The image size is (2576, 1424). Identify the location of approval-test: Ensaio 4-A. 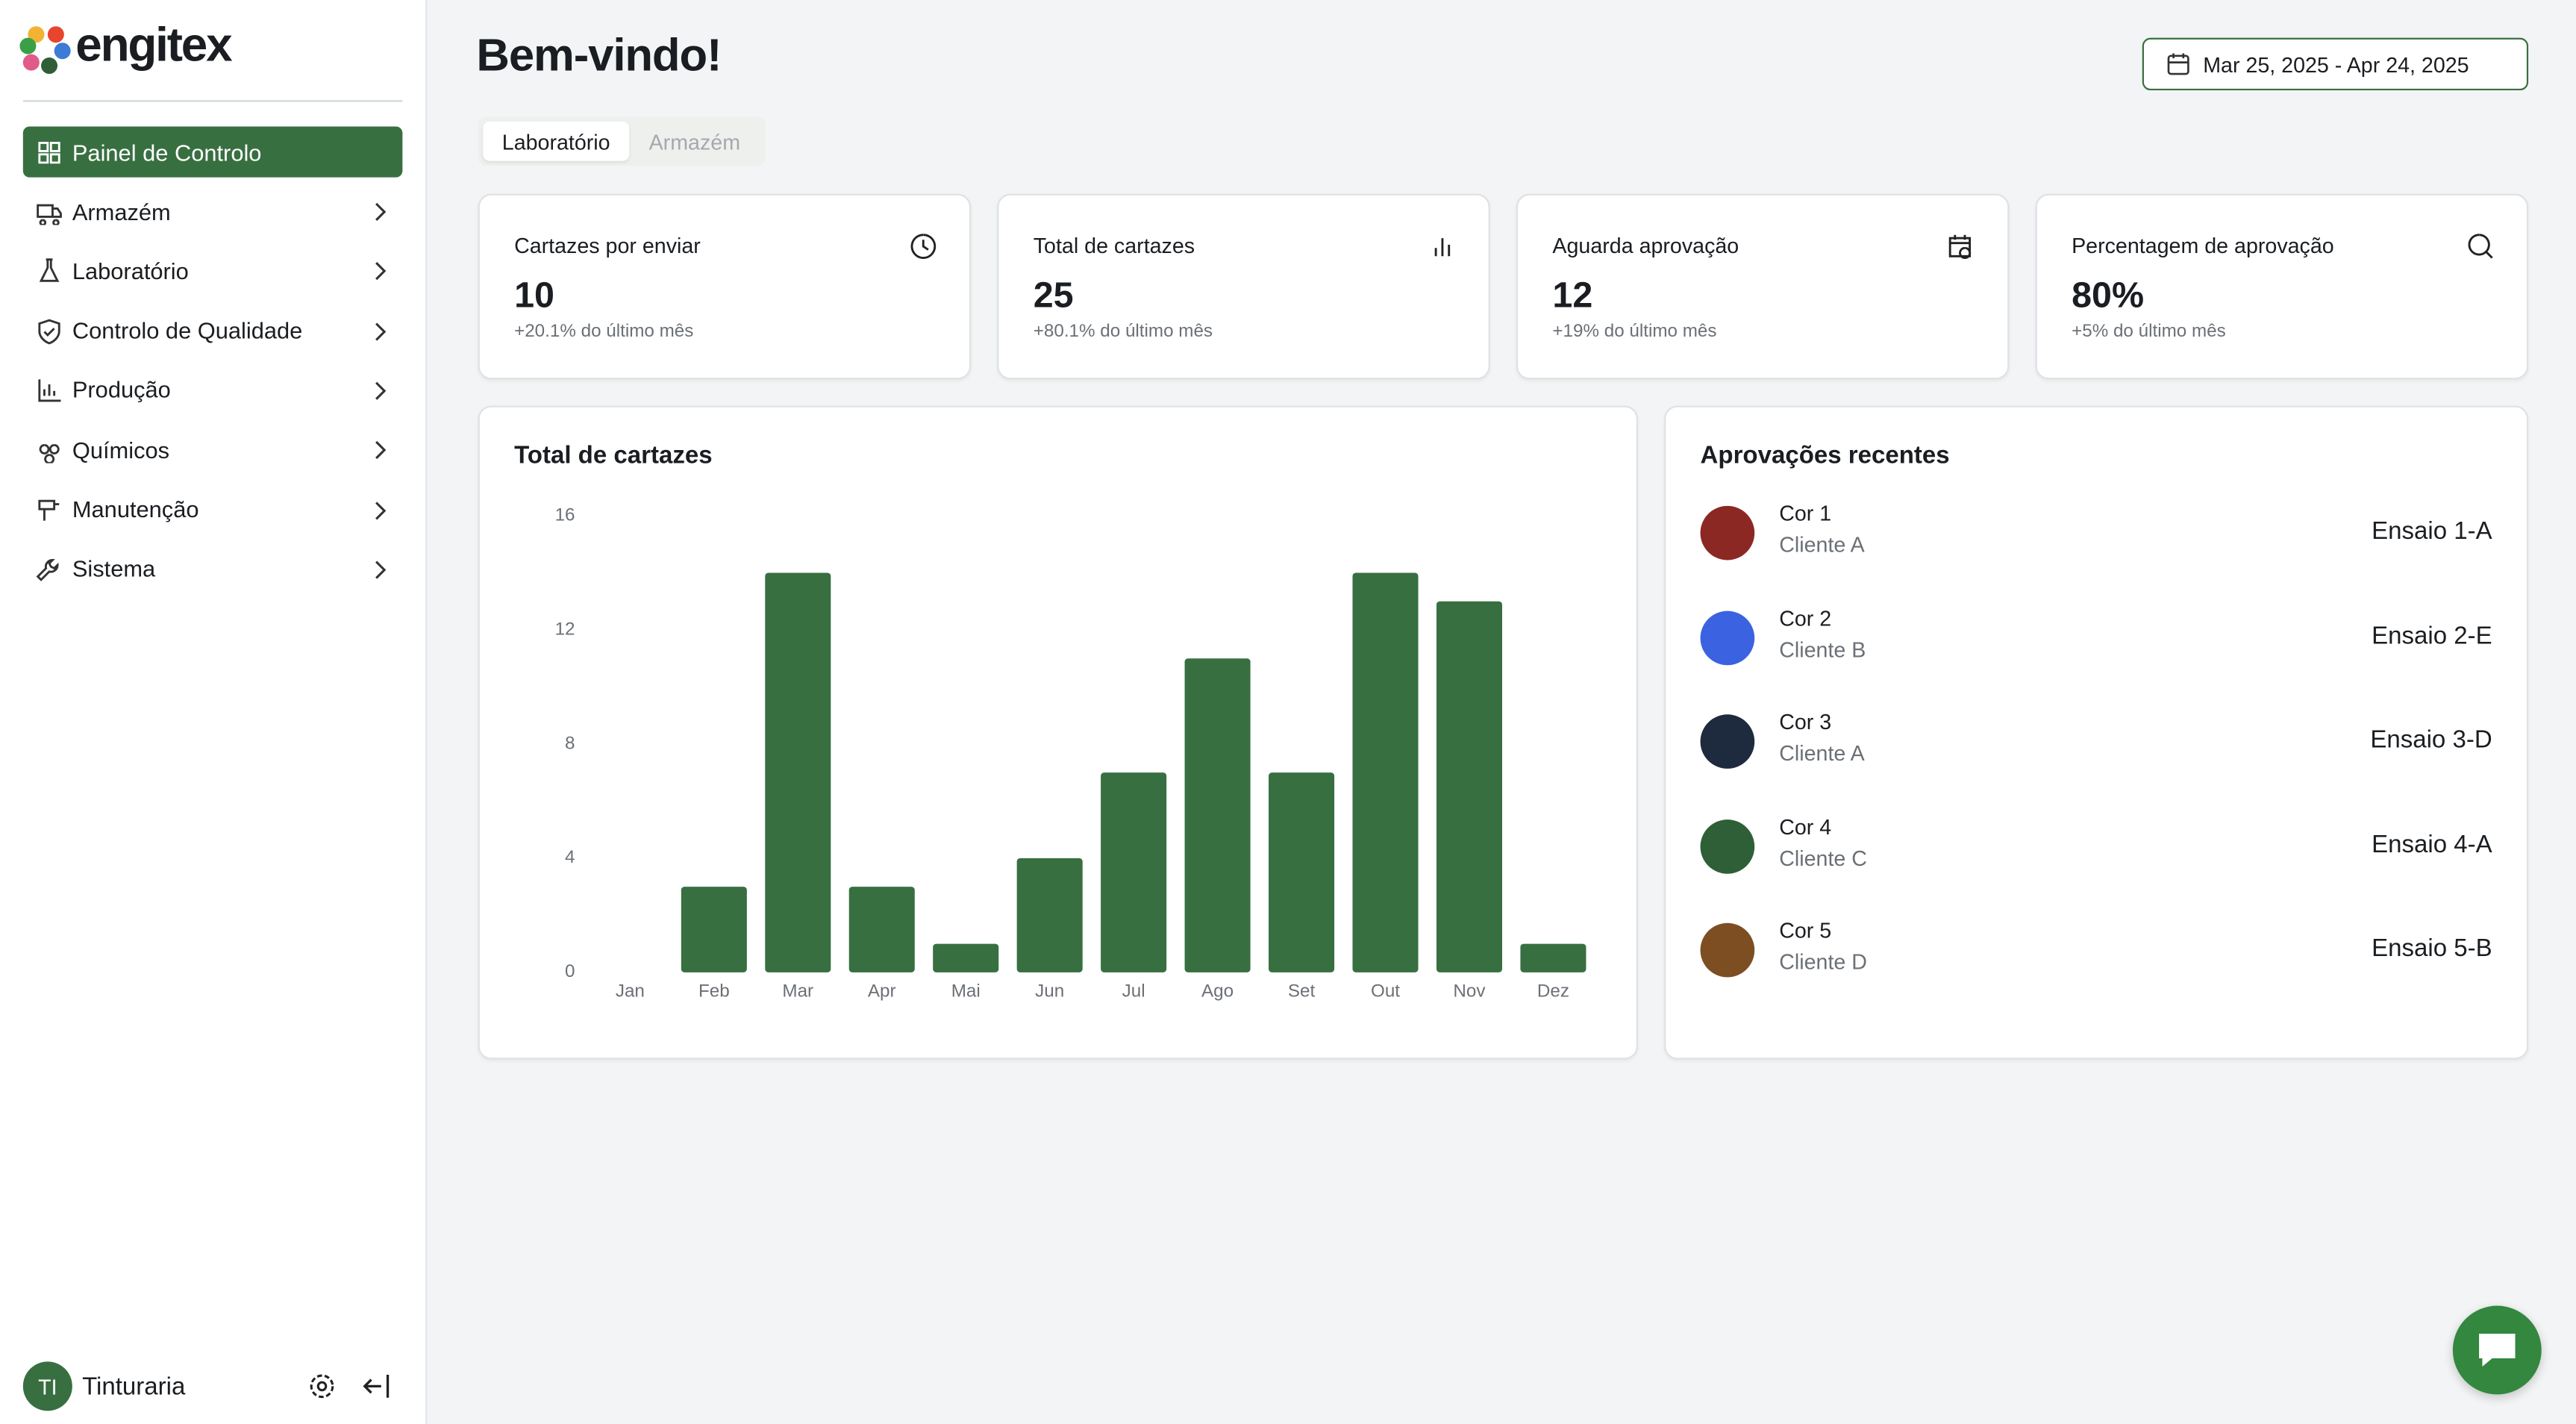
(2432, 844).